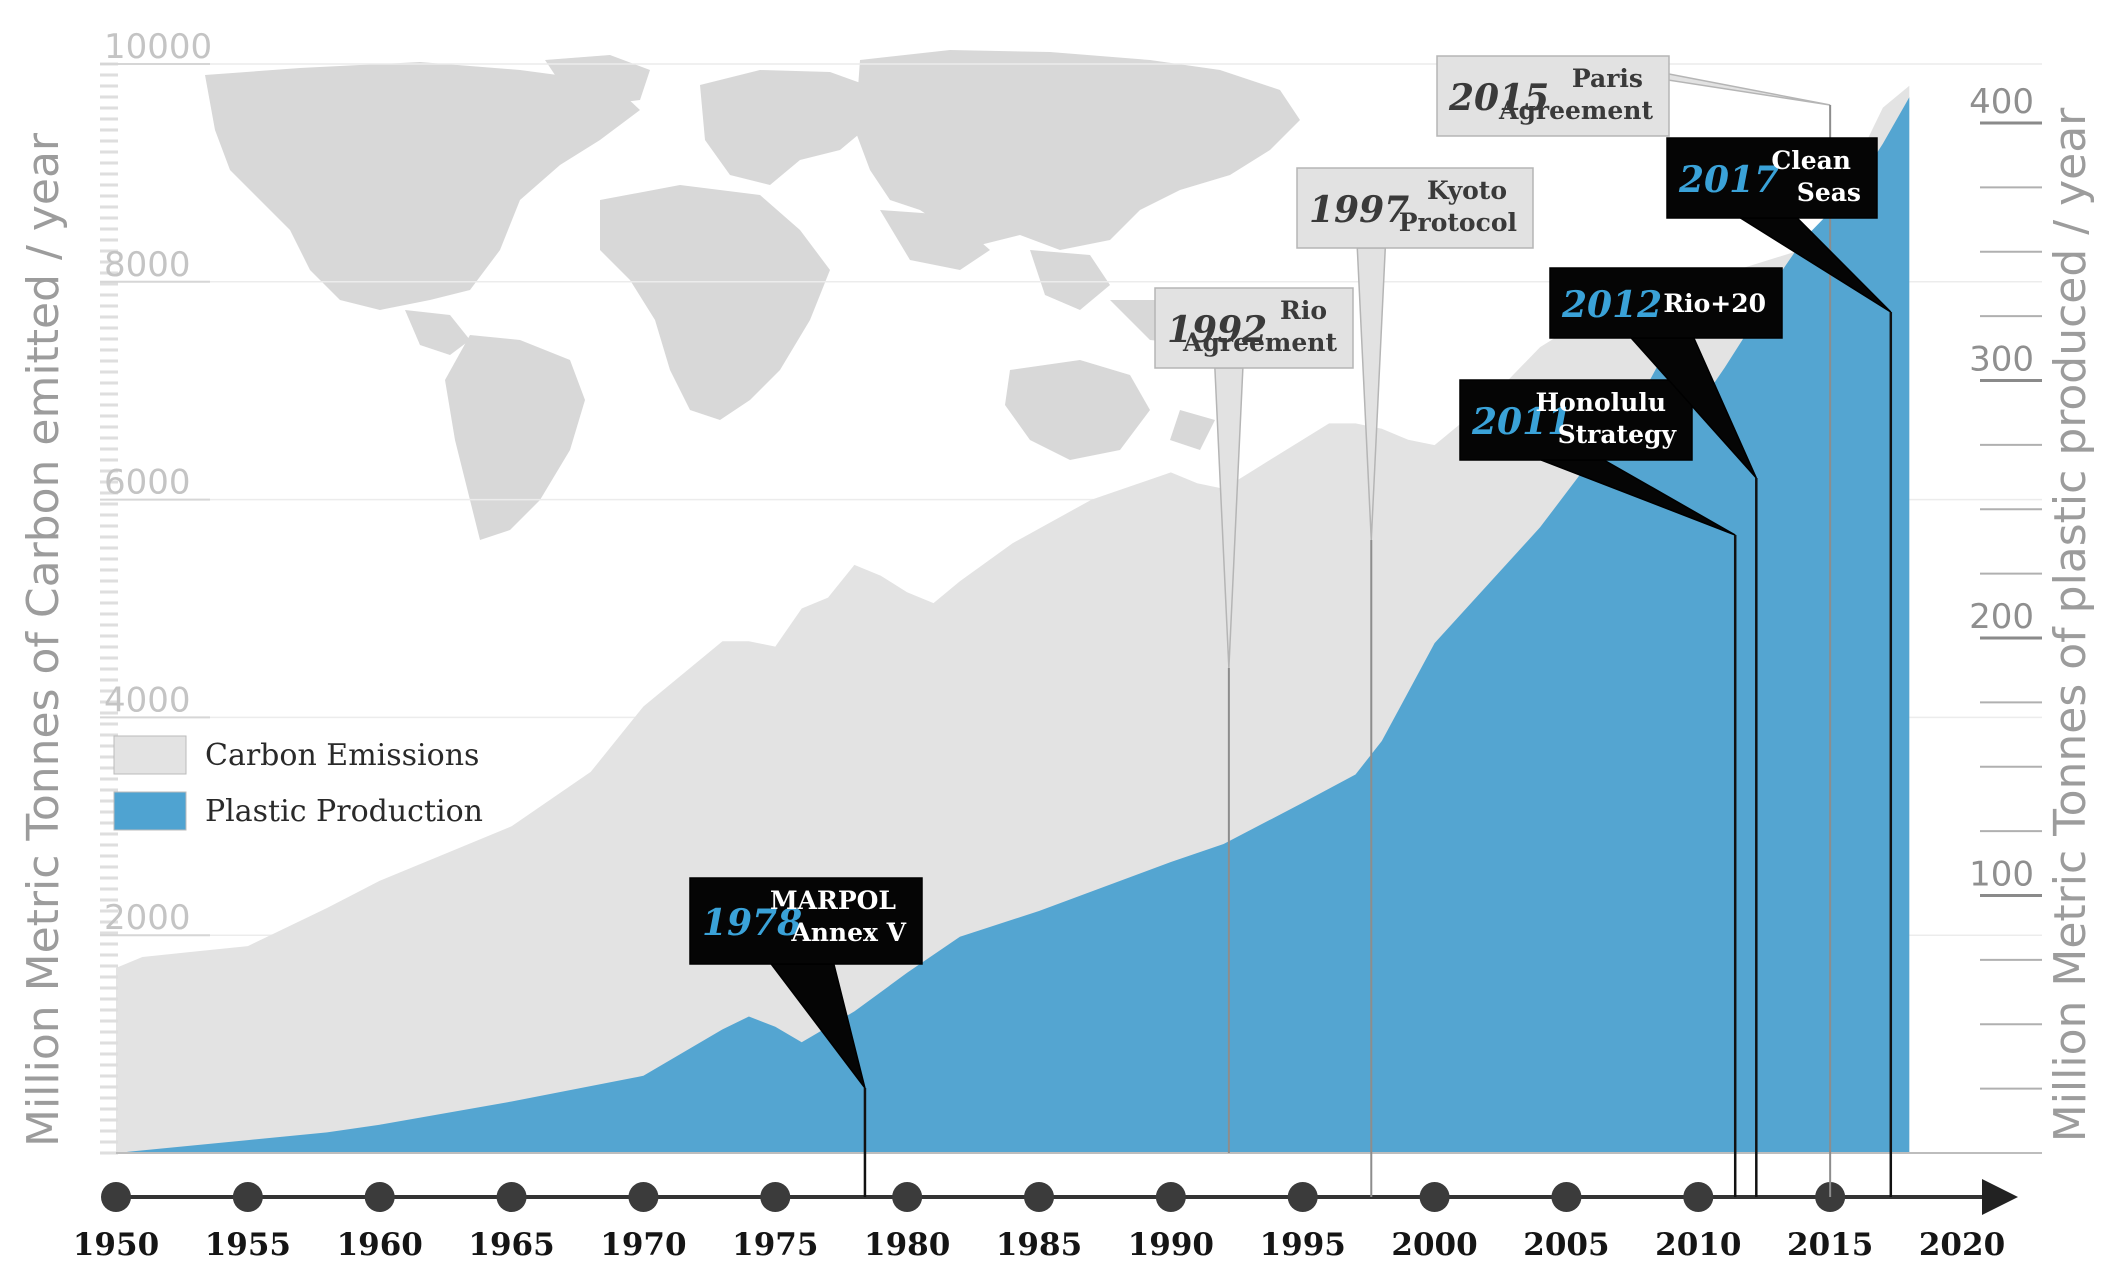 Image resolution: width=2128 pixels, height=1279 pixels. What do you see at coordinates (147, 918) in the screenshot?
I see `y-tick-label: 2000` at bounding box center [147, 918].